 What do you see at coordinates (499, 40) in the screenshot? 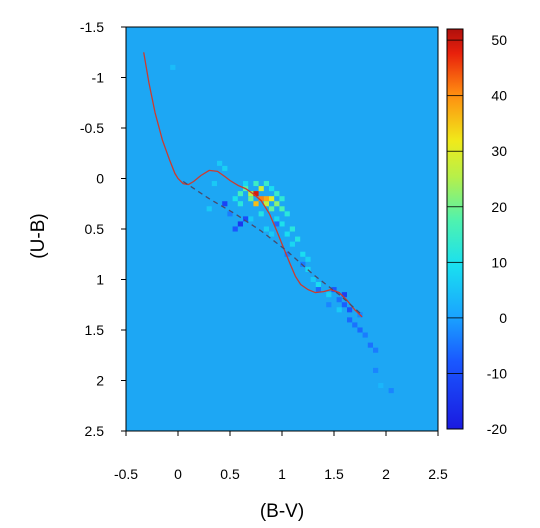
I see `colorbar-tick-label: 50` at bounding box center [499, 40].